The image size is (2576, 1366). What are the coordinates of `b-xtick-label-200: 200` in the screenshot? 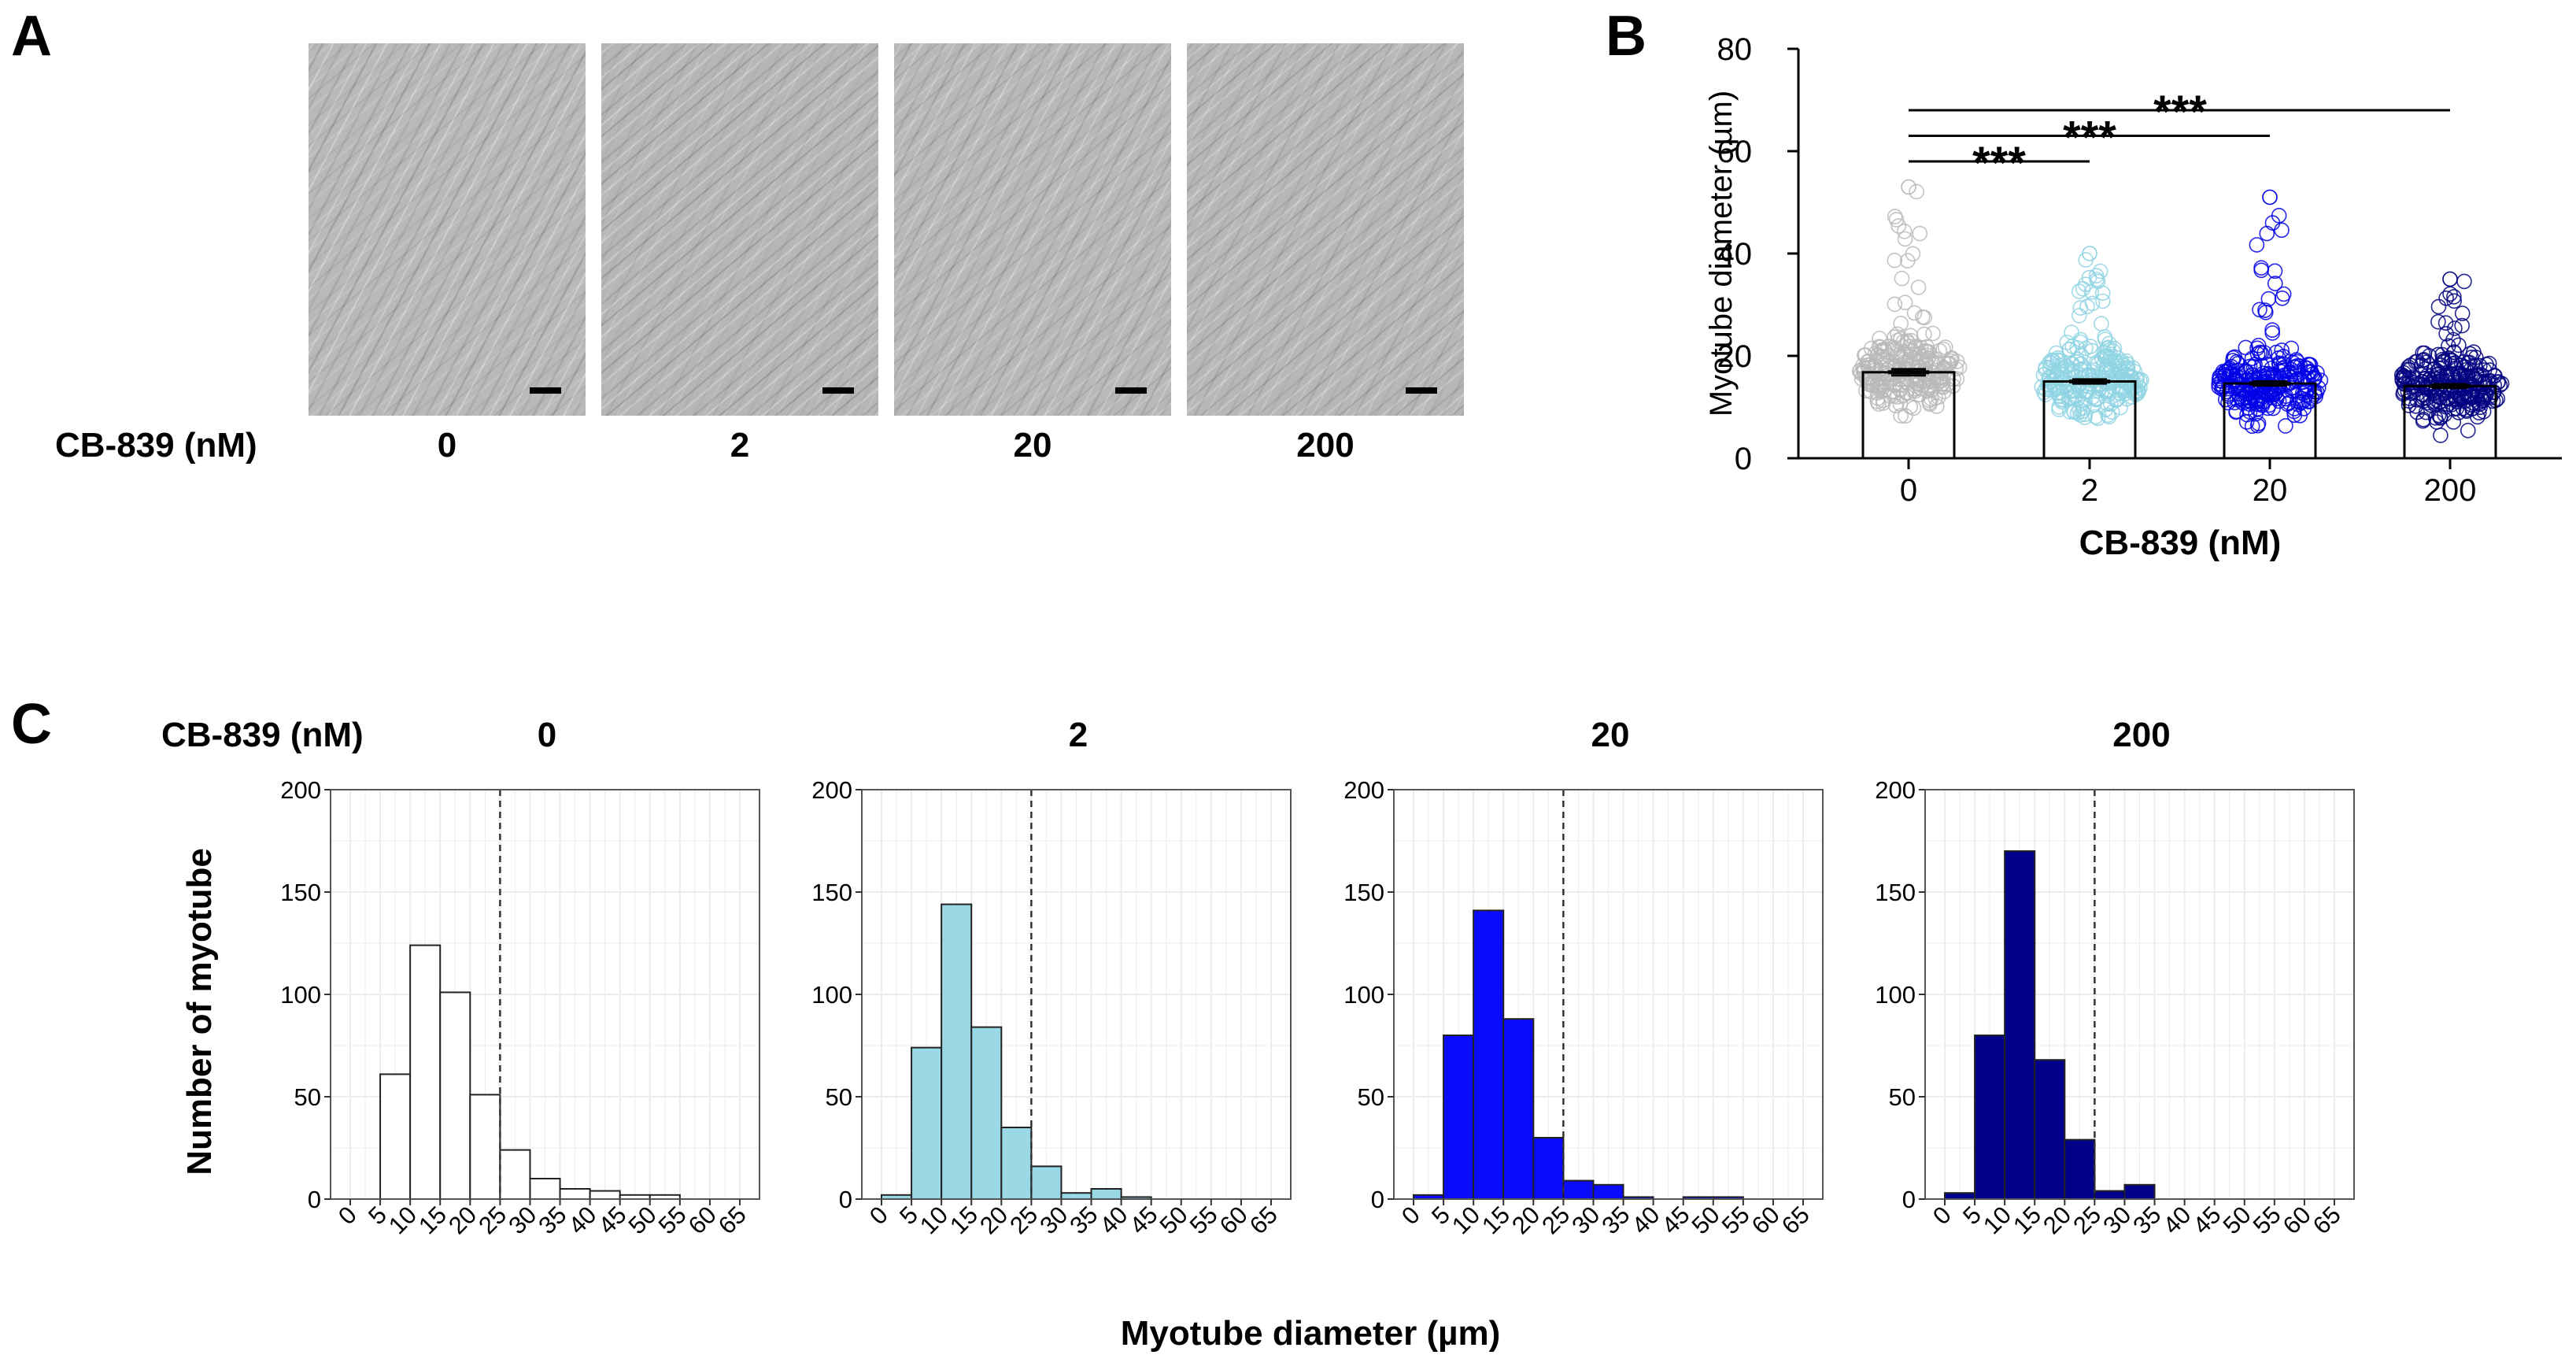 It's located at (2450, 490).